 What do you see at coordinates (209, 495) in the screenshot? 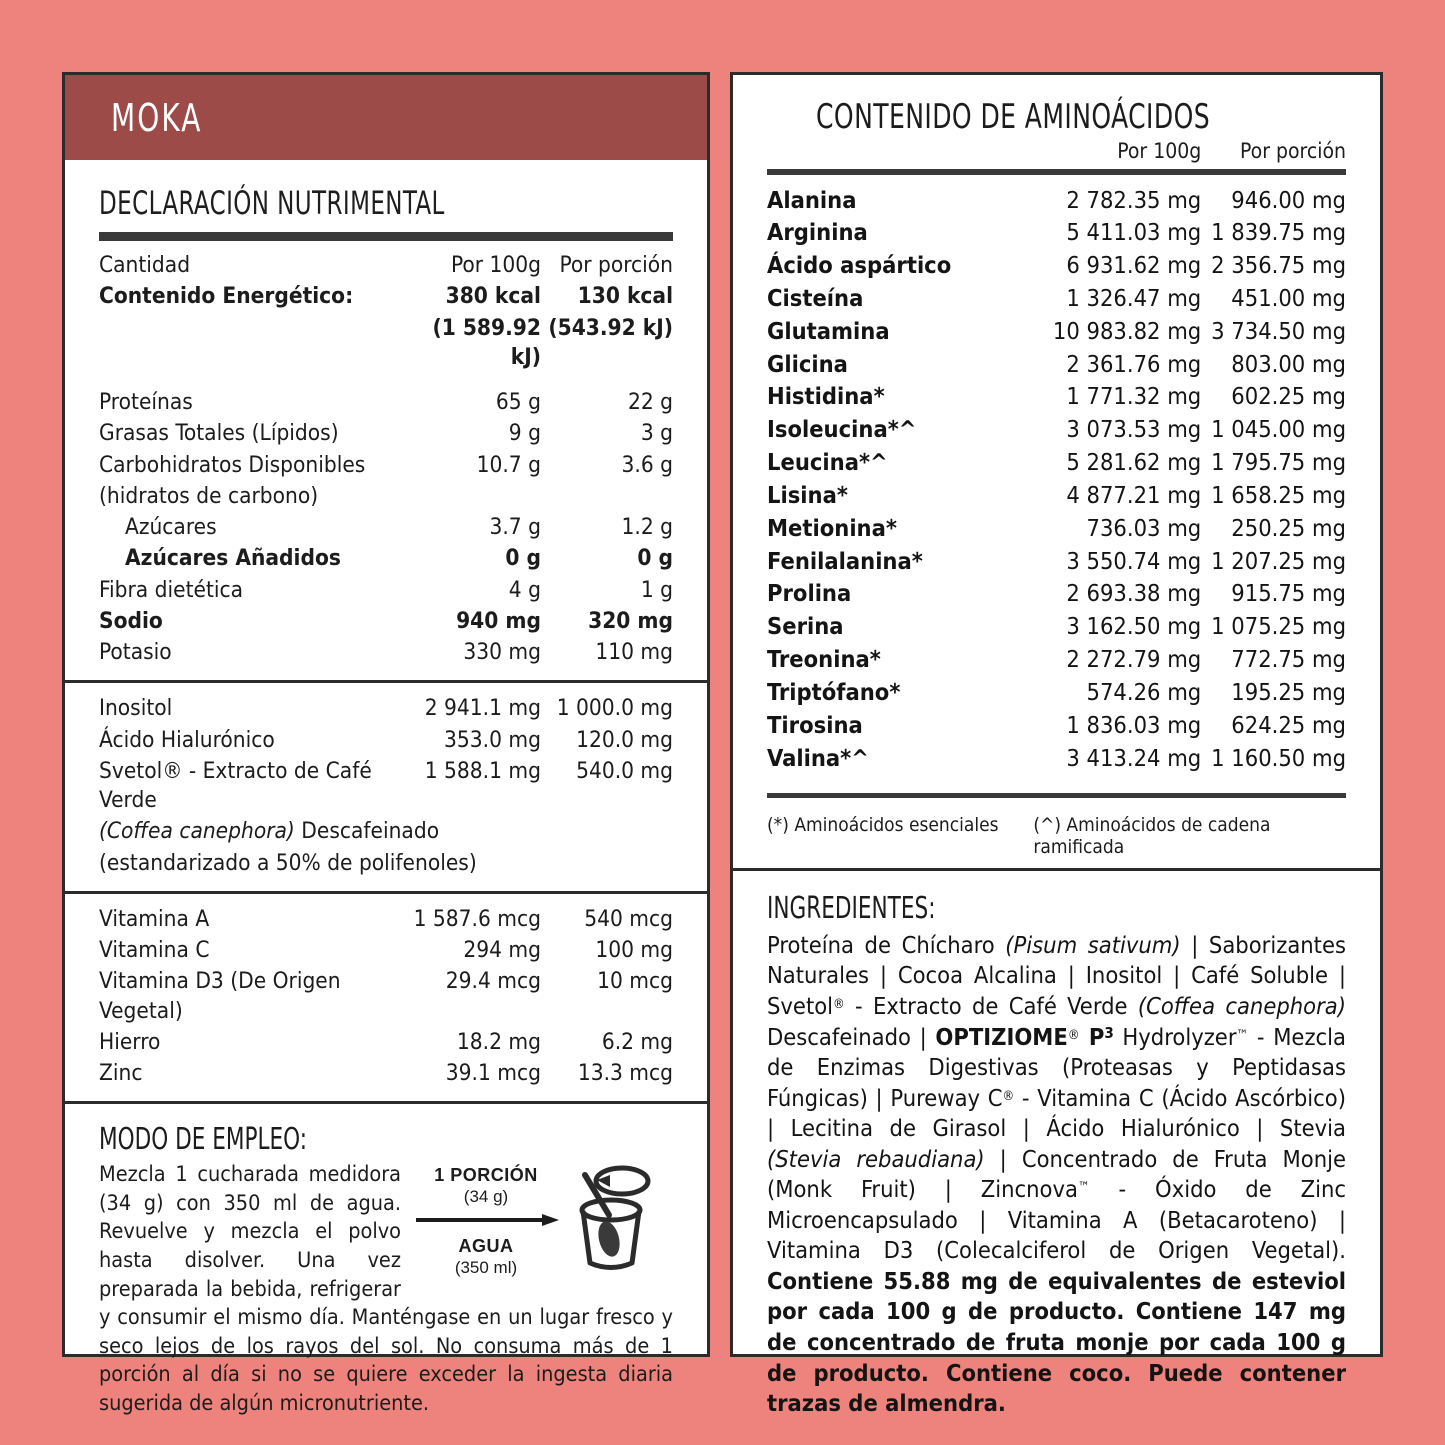
I see `row-label: (hidratos de carbono)` at bounding box center [209, 495].